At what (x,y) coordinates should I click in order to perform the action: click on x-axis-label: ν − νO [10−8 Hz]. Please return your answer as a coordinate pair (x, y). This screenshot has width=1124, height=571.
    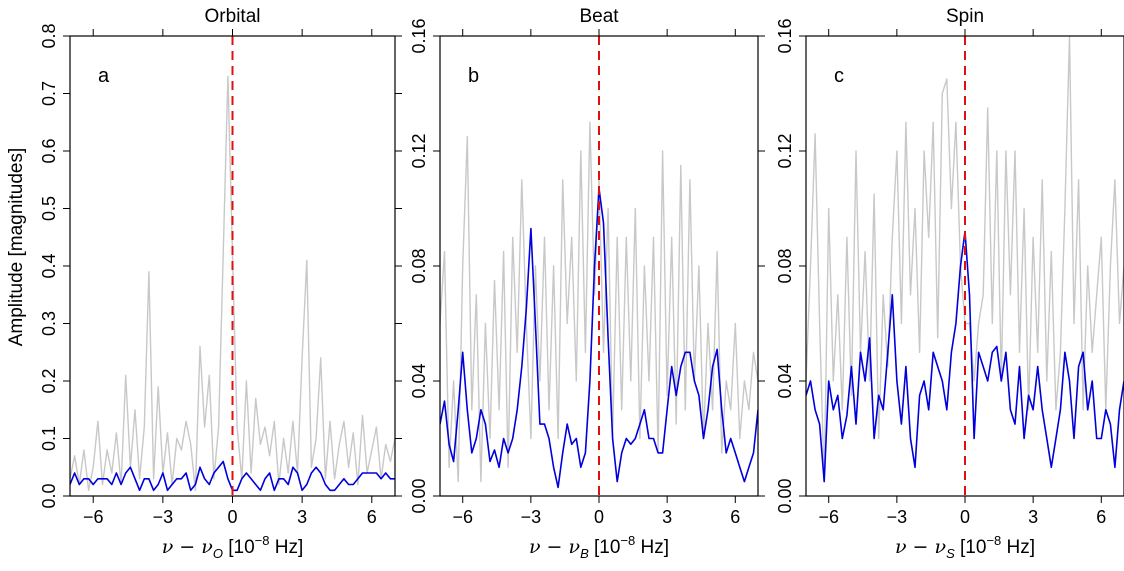
    Looking at the image, I should click on (233, 547).